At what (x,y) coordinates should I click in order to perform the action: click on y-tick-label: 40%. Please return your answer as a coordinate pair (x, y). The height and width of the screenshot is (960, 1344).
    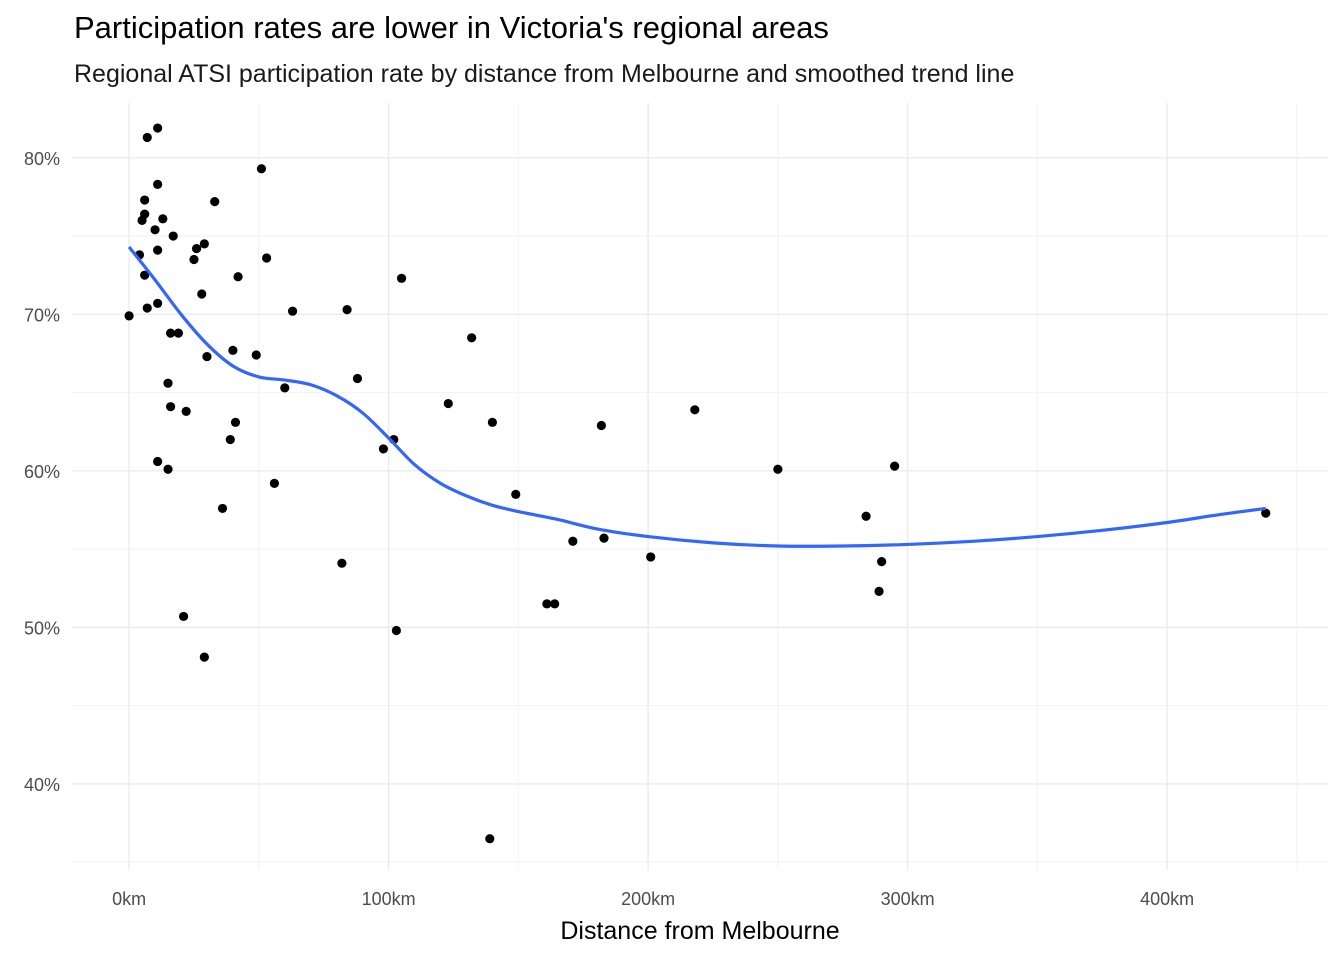
    Looking at the image, I should click on (42, 785).